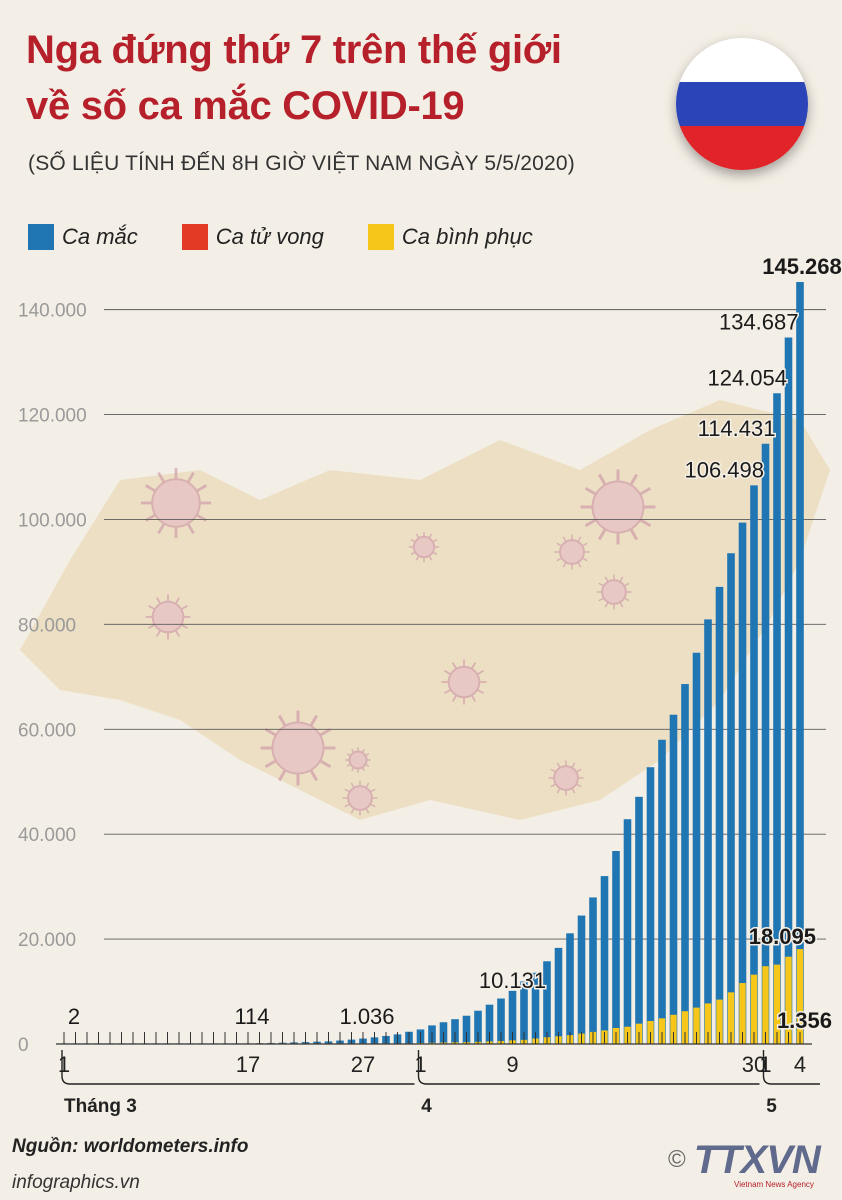 The image size is (842, 1200). I want to click on chart-legend: Ca mắc Ca tử vong Ca bình phục, so click(302, 237).